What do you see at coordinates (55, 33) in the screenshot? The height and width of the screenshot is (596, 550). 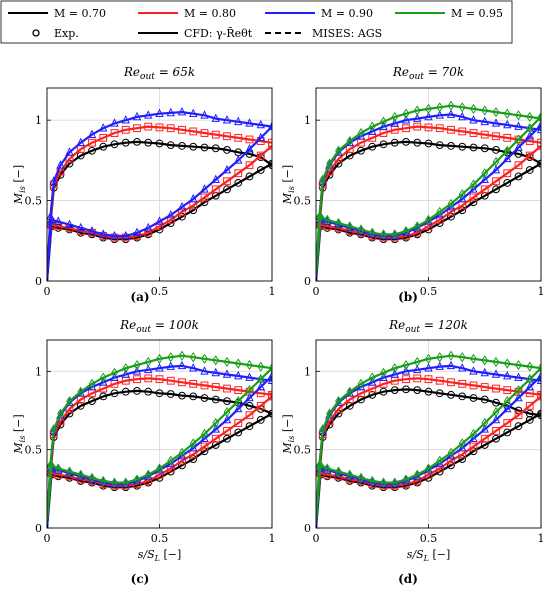 I see `legend-entry-exp: Exp.` at bounding box center [55, 33].